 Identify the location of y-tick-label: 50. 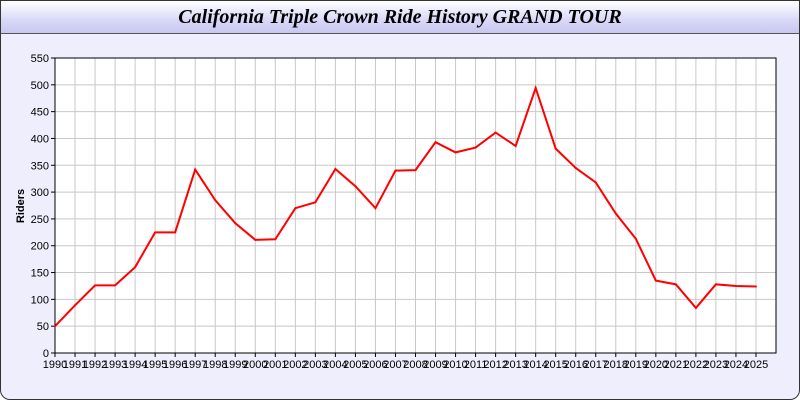
(43, 327).